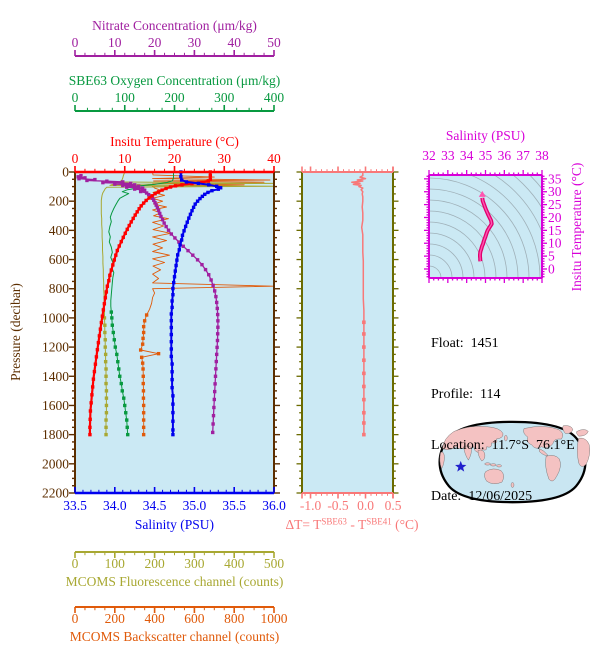 The height and width of the screenshot is (663, 609). What do you see at coordinates (174, 25) in the screenshot?
I see `svg-text: Nitrate Concentration (μm/kg)` at bounding box center [174, 25].